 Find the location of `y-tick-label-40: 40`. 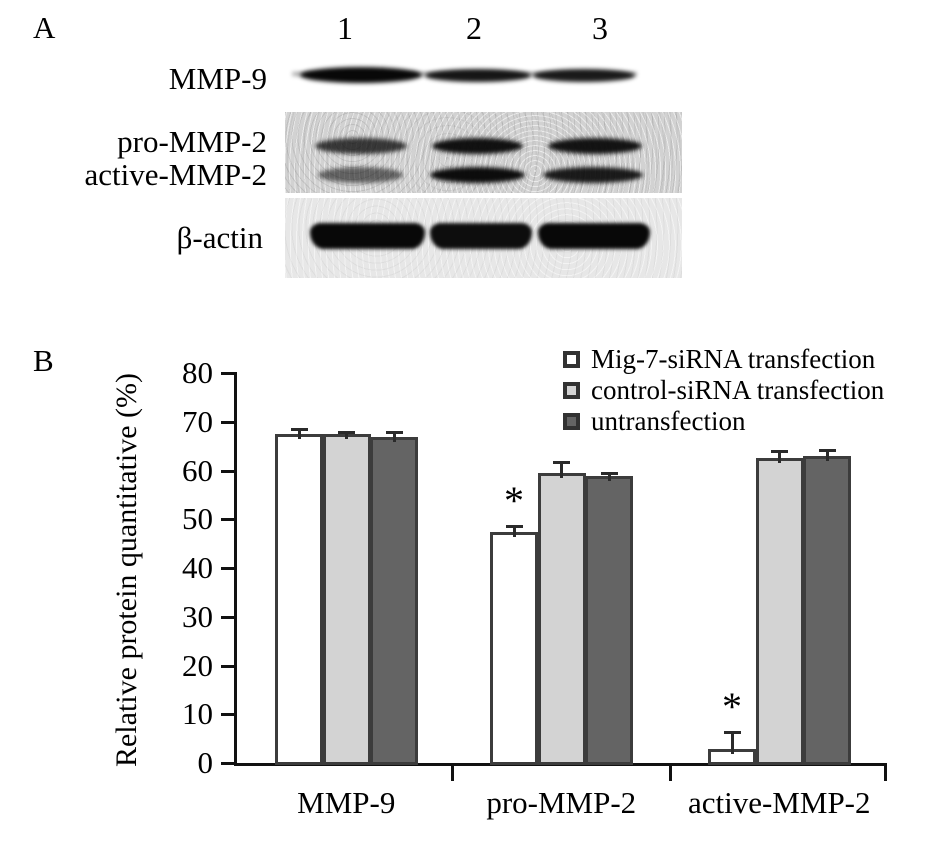

y-tick-label-40: 40 is located at coordinates (197, 567).